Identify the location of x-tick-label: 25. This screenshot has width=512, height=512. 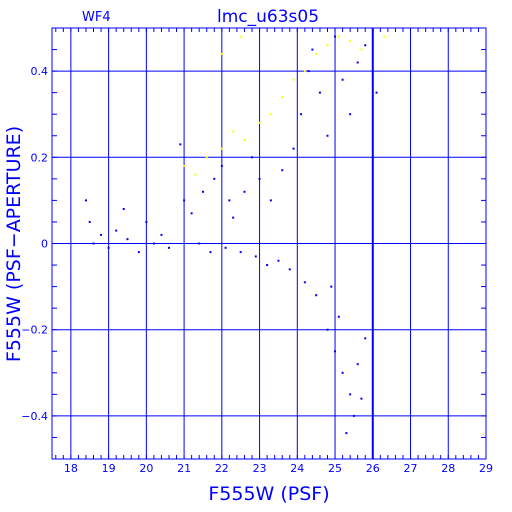
(335, 468).